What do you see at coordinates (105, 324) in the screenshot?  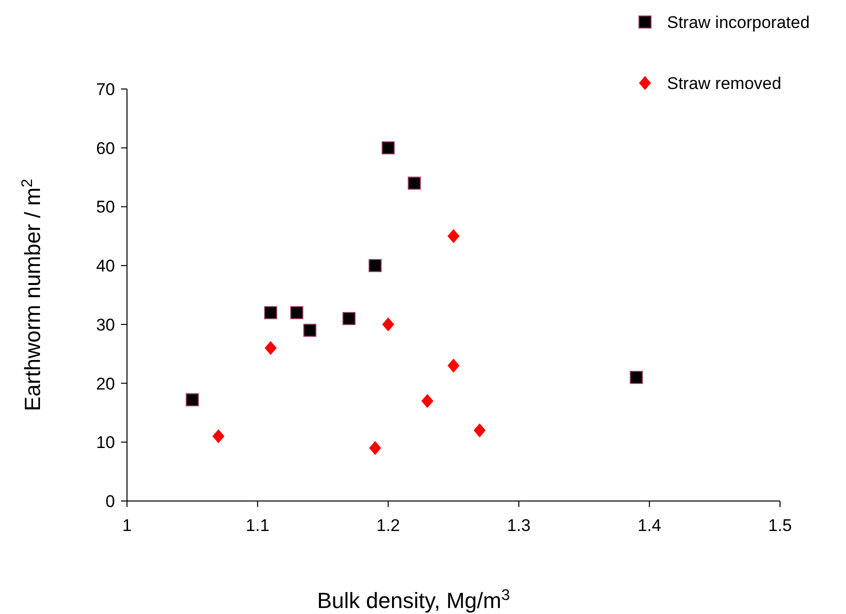 I see `y-tick-label: 30` at bounding box center [105, 324].